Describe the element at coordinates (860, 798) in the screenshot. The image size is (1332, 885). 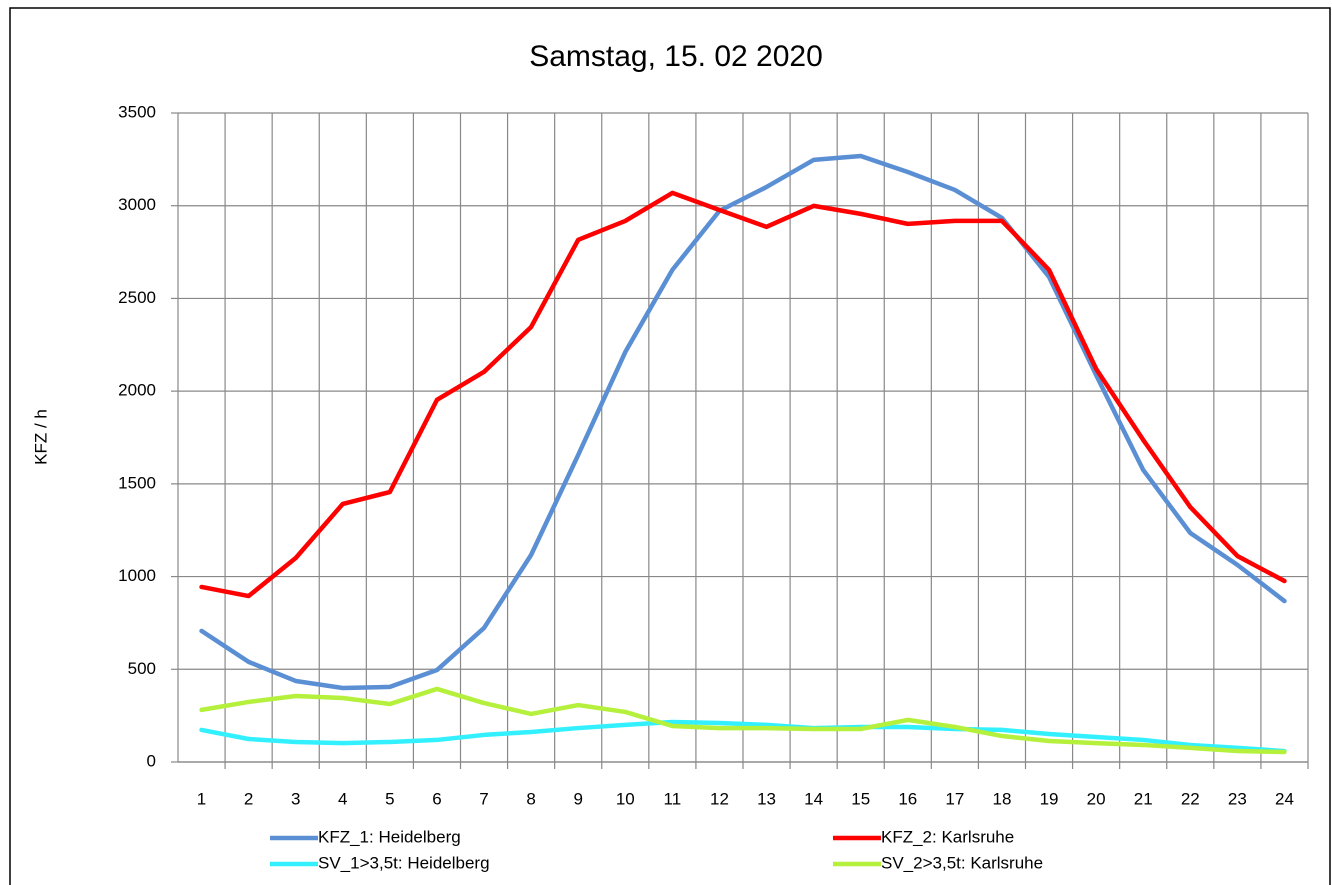
I see `x-tick-label: 15` at that location.